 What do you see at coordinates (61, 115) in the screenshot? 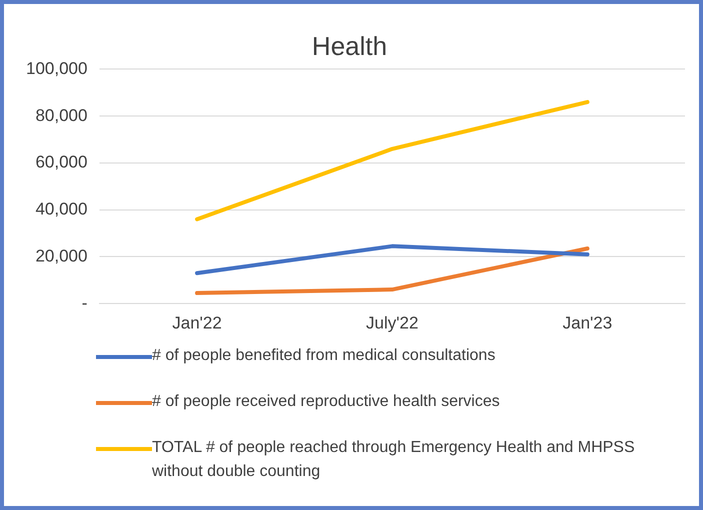
I see `y-tick-label: 80,000` at bounding box center [61, 115].